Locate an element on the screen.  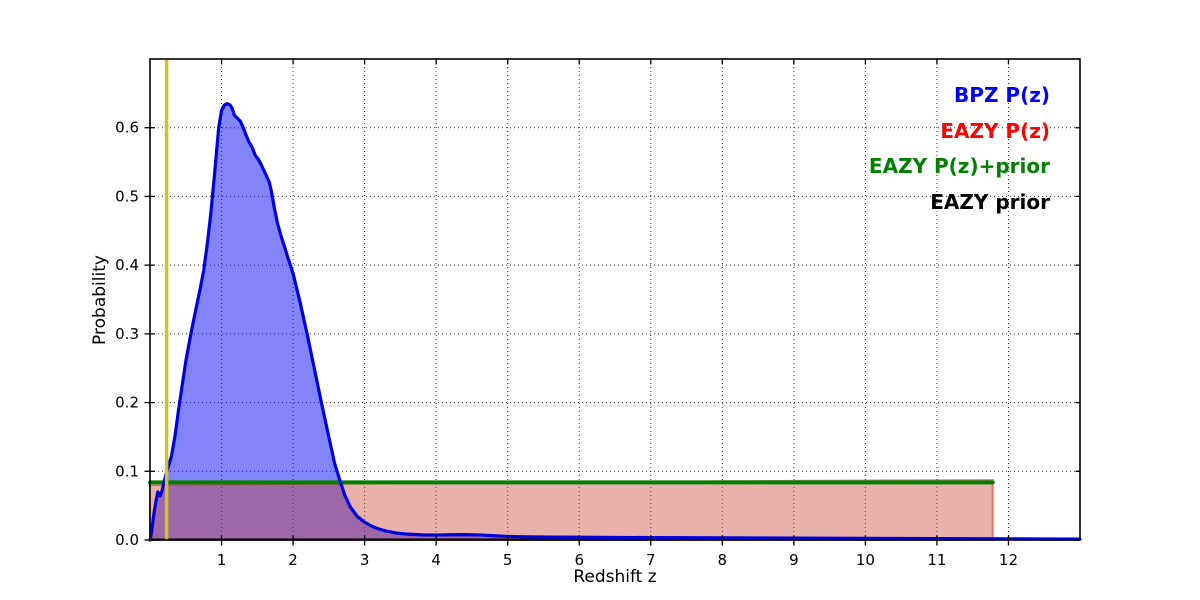
x-tick-label-5: 5 is located at coordinates (508, 560).